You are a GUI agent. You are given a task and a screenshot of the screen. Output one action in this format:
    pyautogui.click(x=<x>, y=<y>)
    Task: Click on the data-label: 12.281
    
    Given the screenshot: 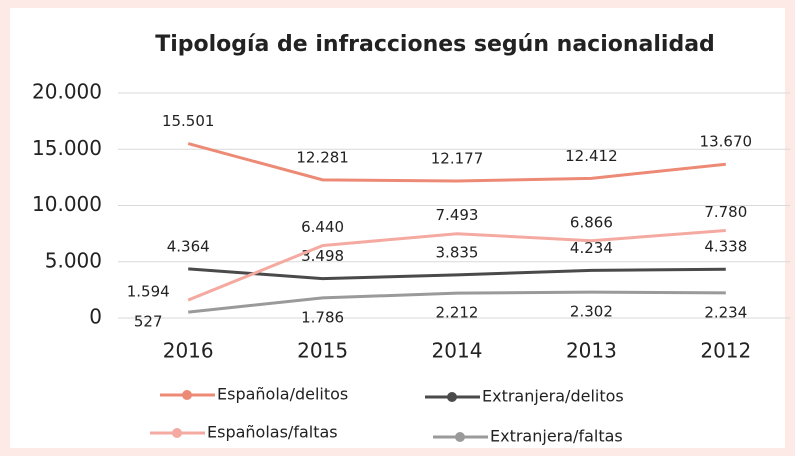 What is the action you would take?
    pyautogui.click(x=322, y=157)
    